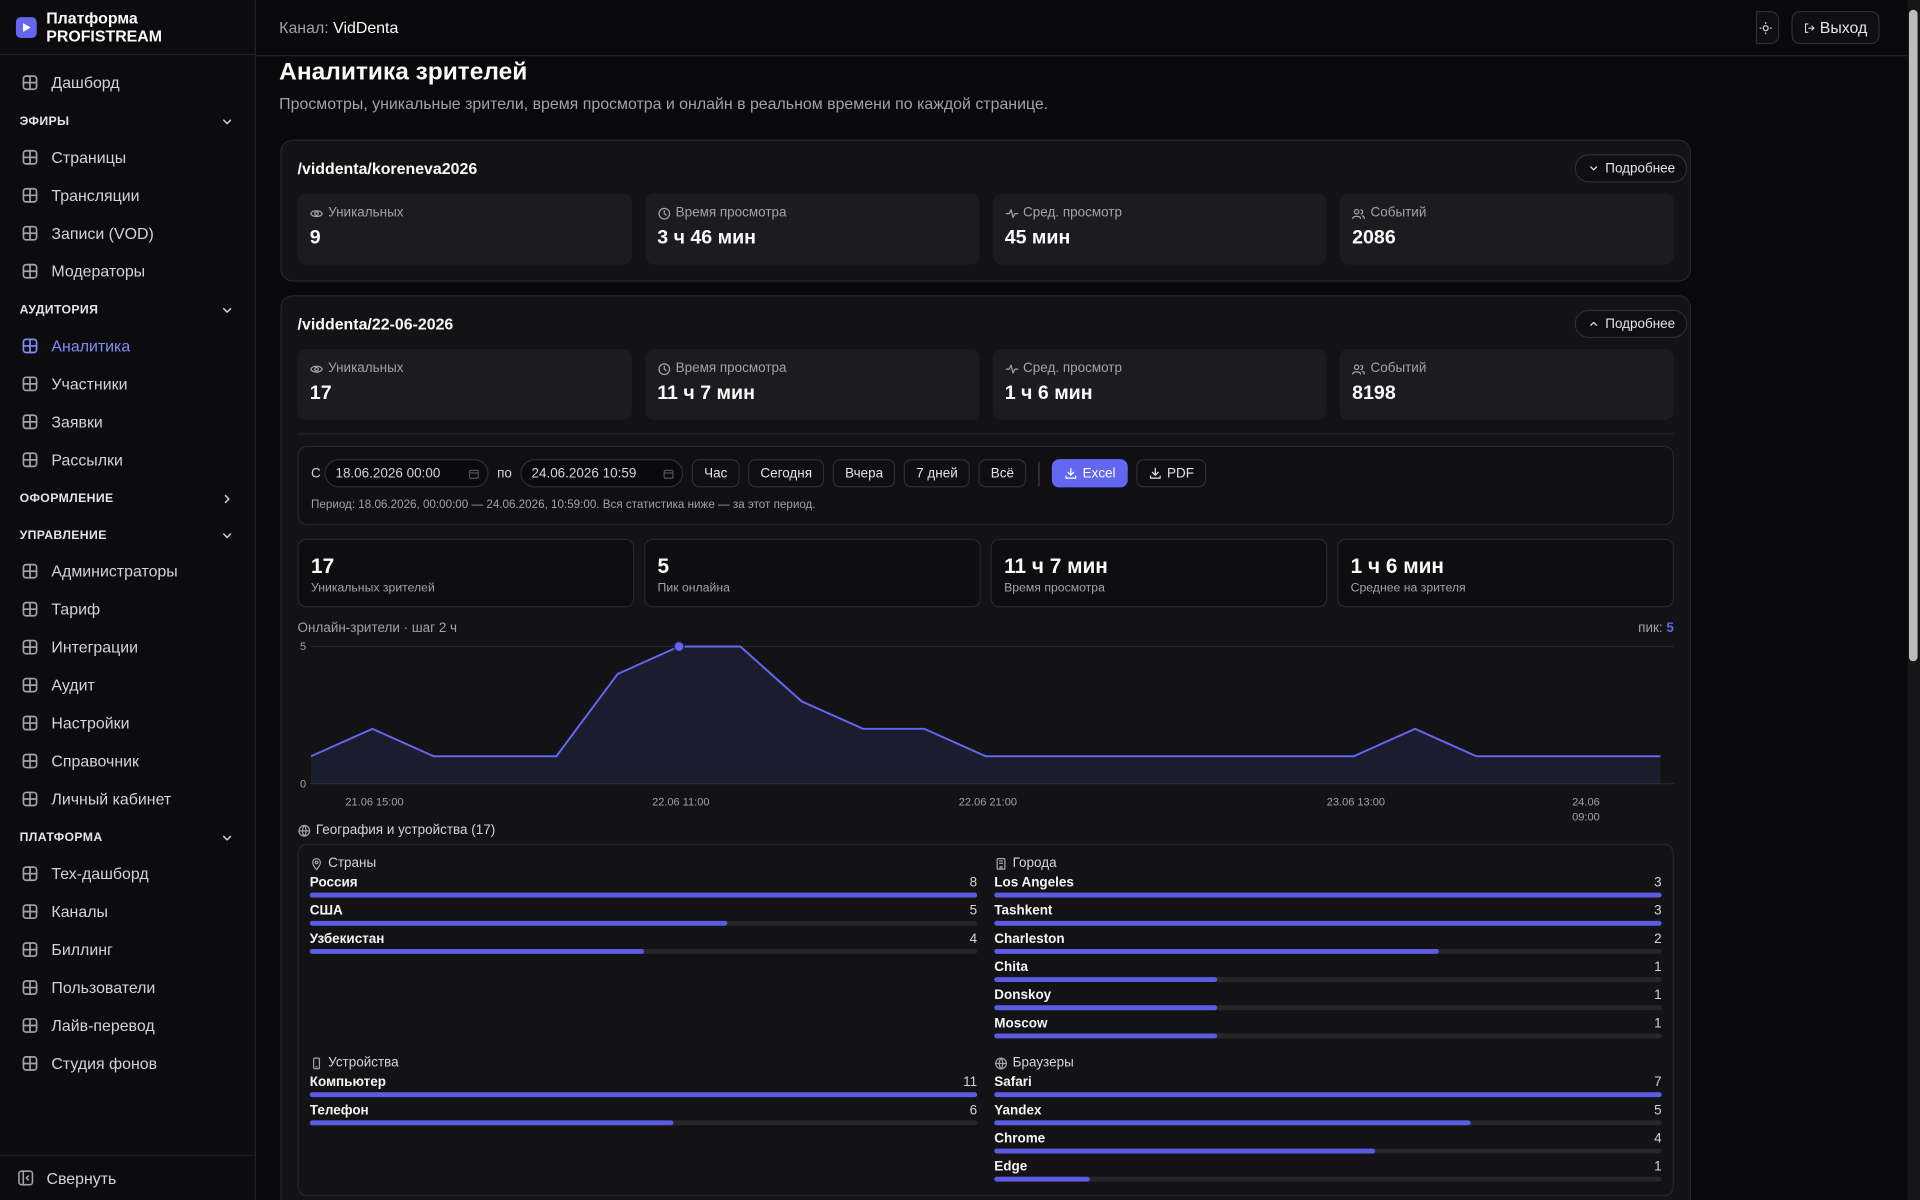 This screenshot has width=1920, height=1200. Describe the element at coordinates (127, 722) in the screenshot. I see `nav-item: Настройки` at that location.